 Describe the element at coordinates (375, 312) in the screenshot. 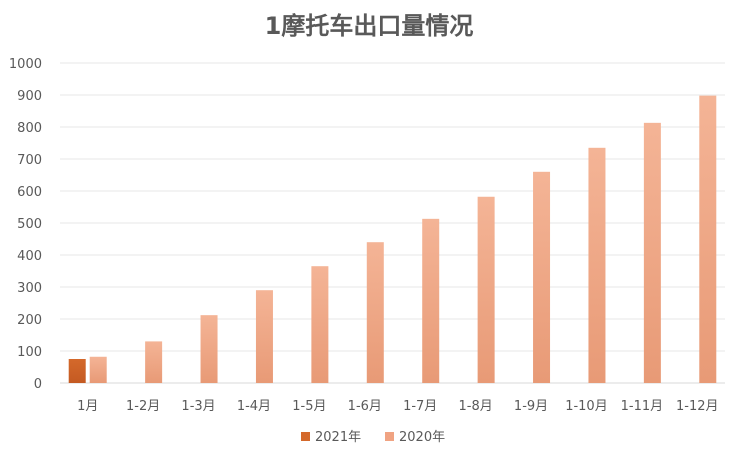

I see `bar-2020年-1-6月` at that location.